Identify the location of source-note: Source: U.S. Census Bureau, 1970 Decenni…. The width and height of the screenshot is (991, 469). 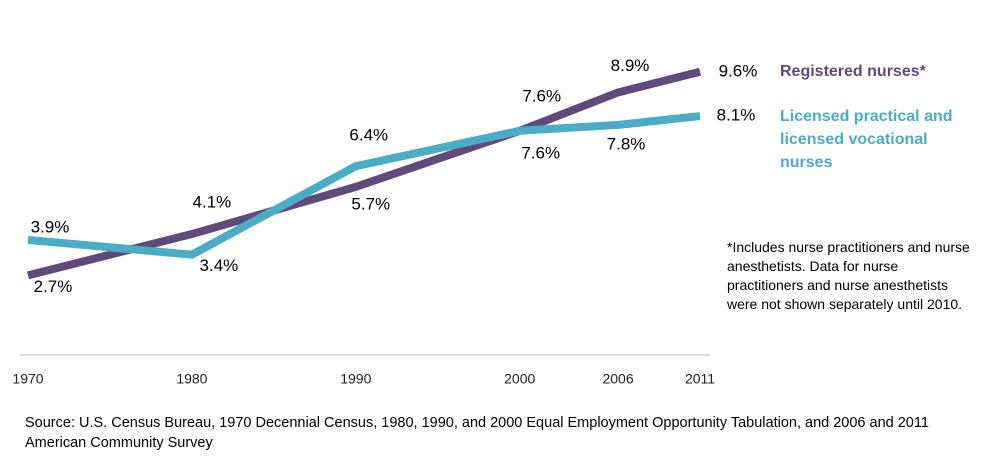
(477, 433).